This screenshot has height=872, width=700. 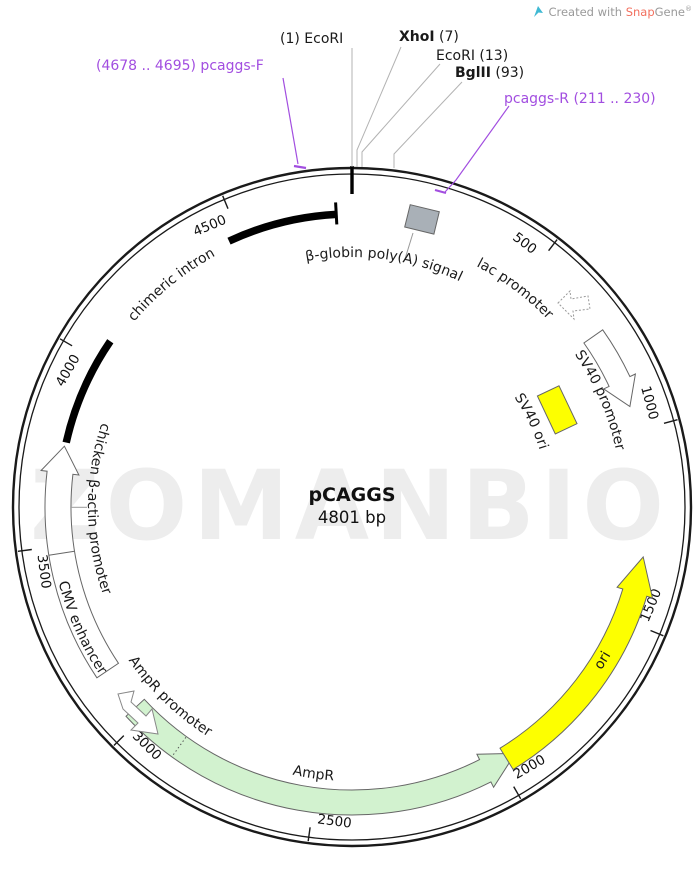 What do you see at coordinates (610, 368) in the screenshot?
I see `sv40-promoter-feature` at bounding box center [610, 368].